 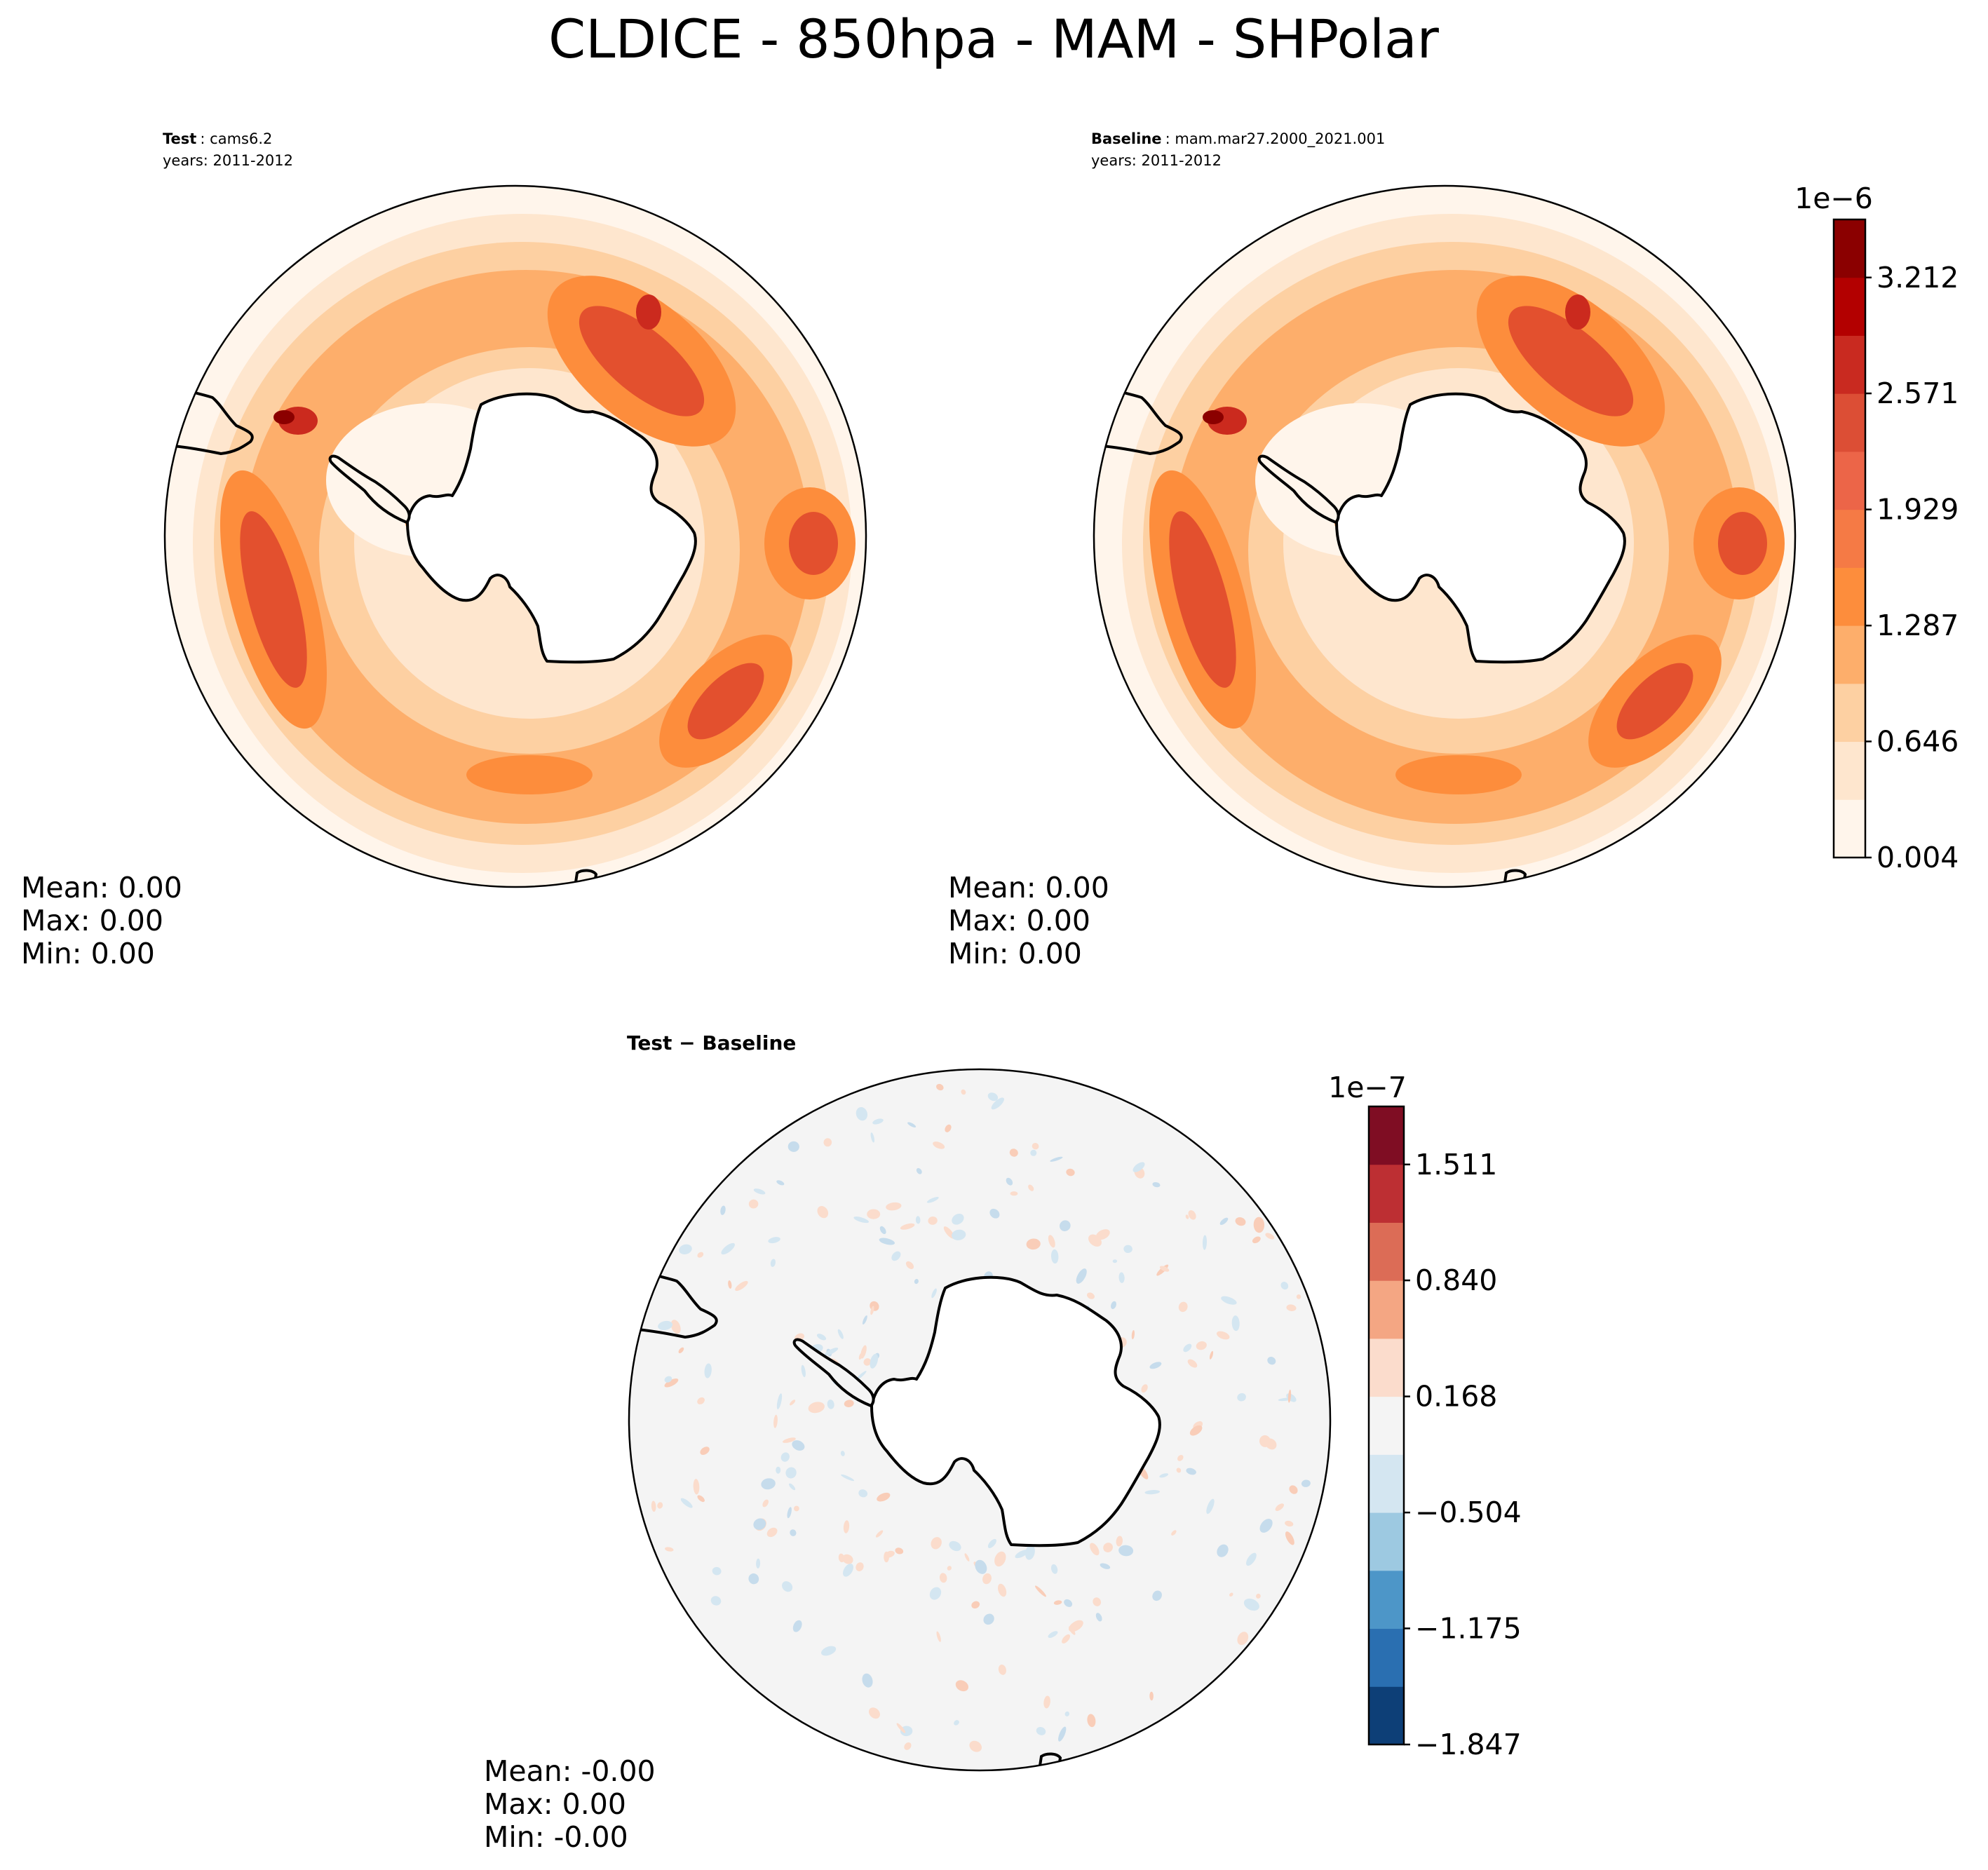 I want to click on diff-colorbar-tick-label: 0.168, so click(x=1456, y=1397).